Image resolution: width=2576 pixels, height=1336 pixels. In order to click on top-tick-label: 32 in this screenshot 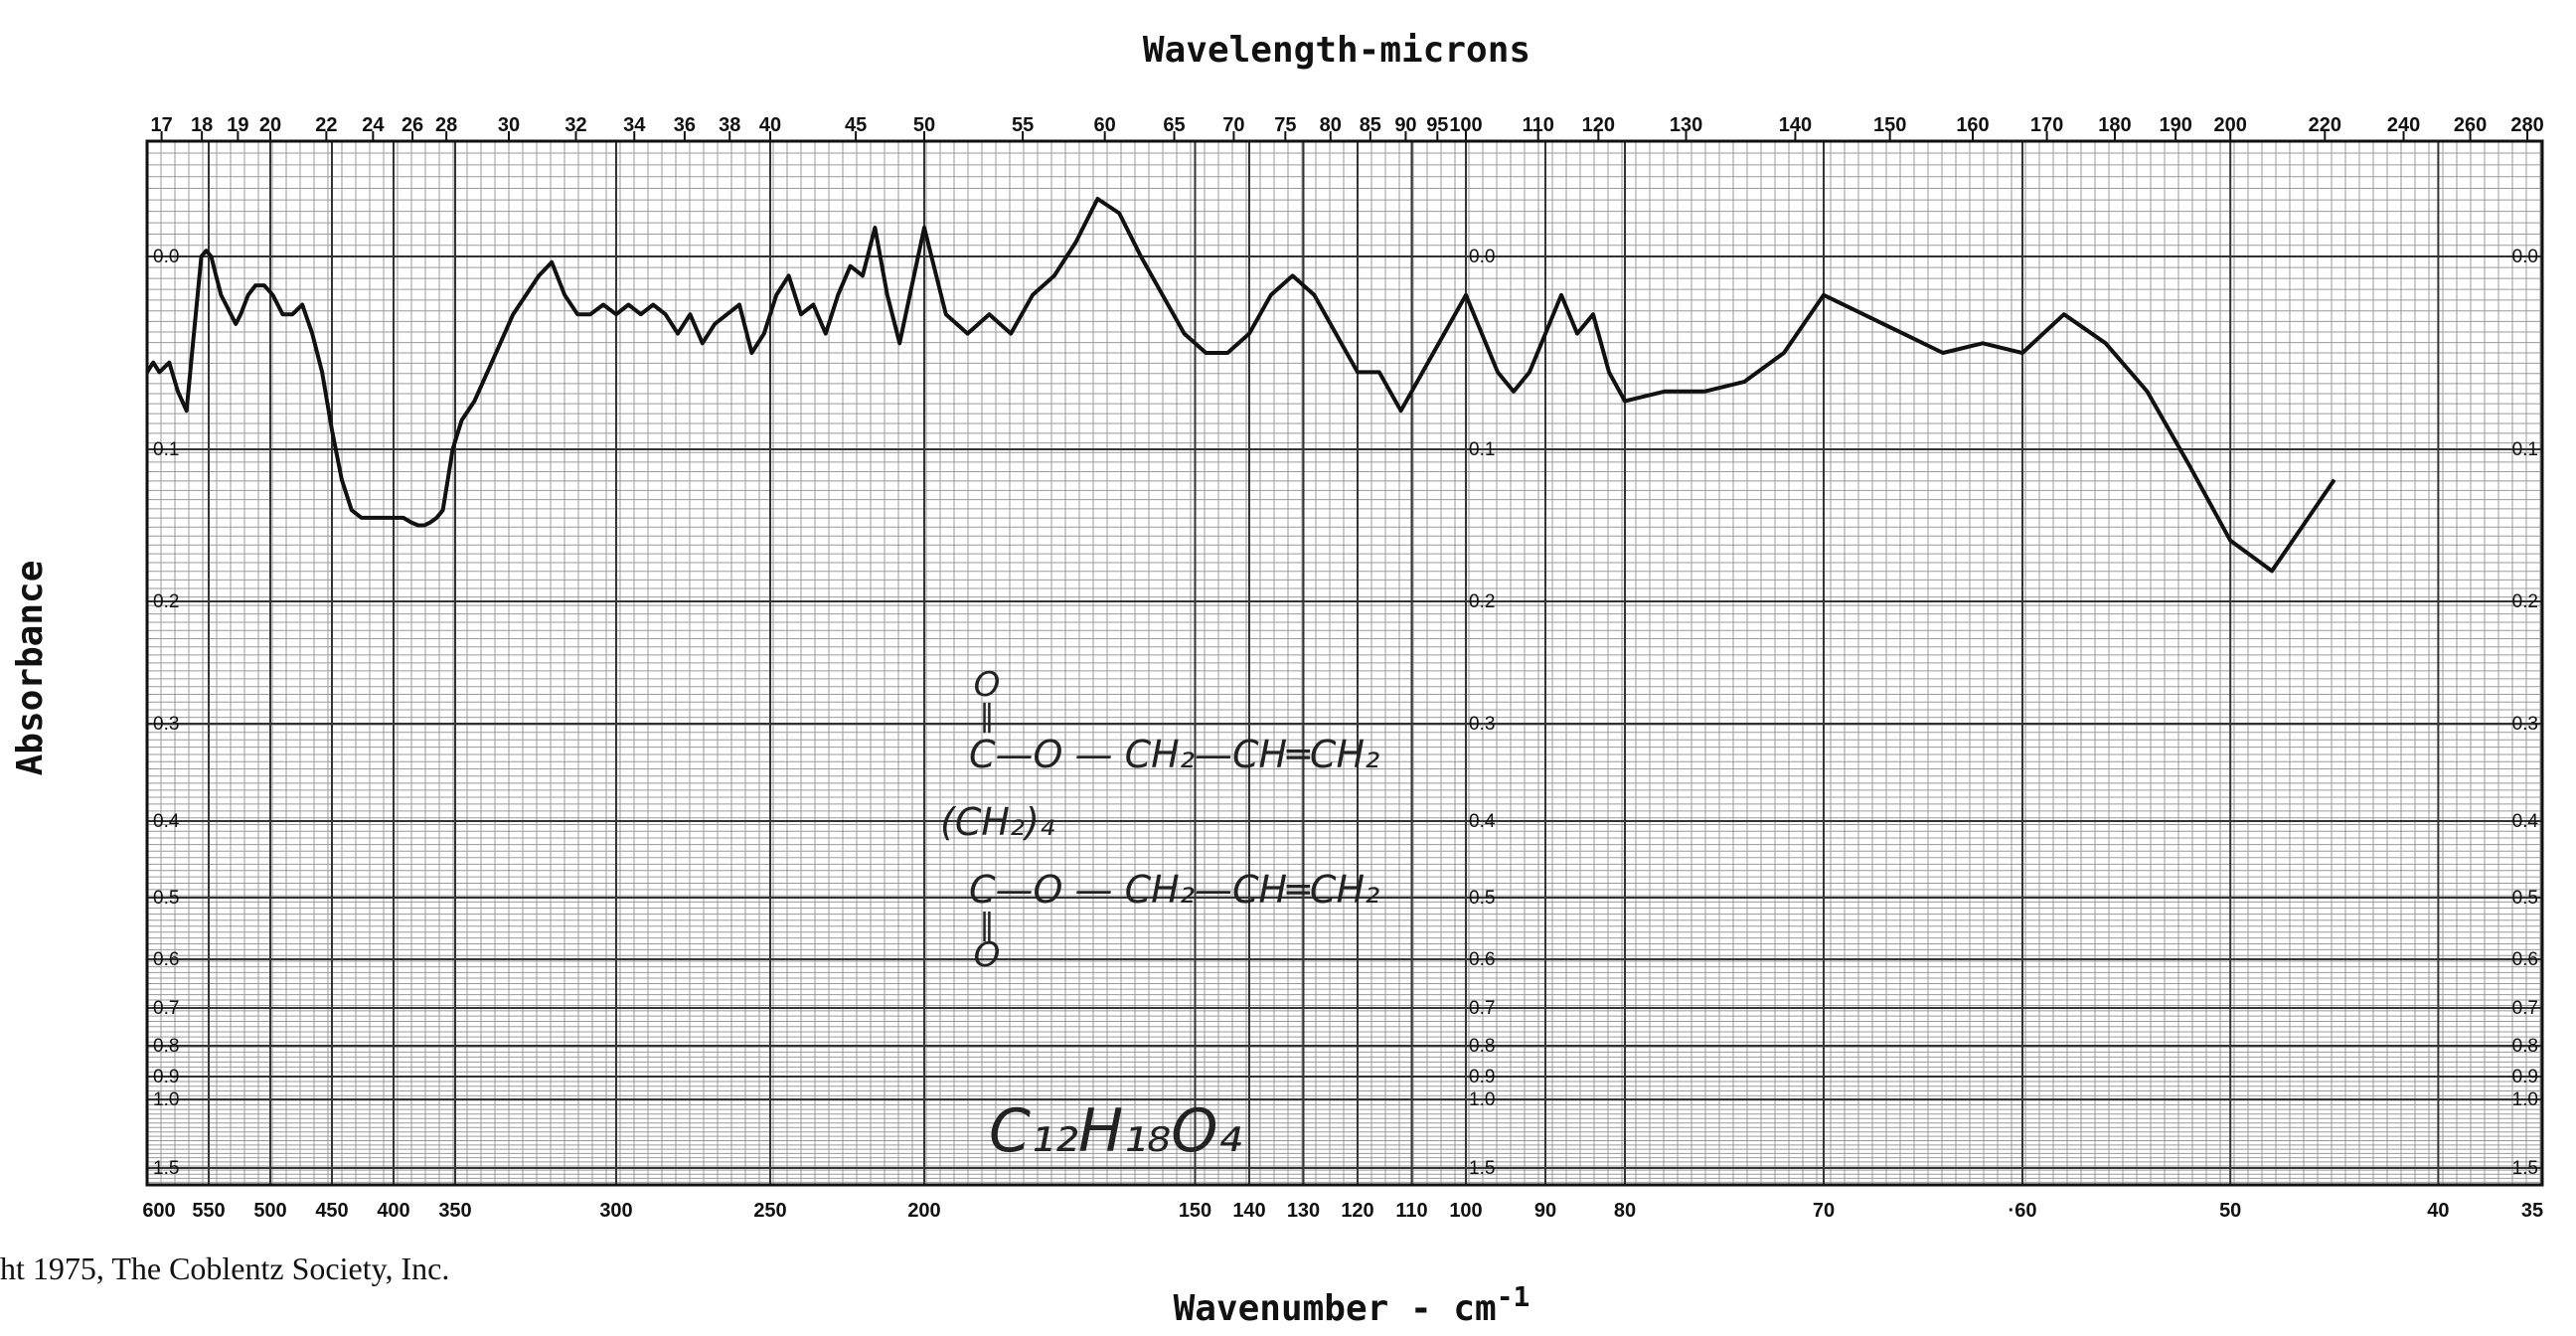, I will do `click(575, 125)`.